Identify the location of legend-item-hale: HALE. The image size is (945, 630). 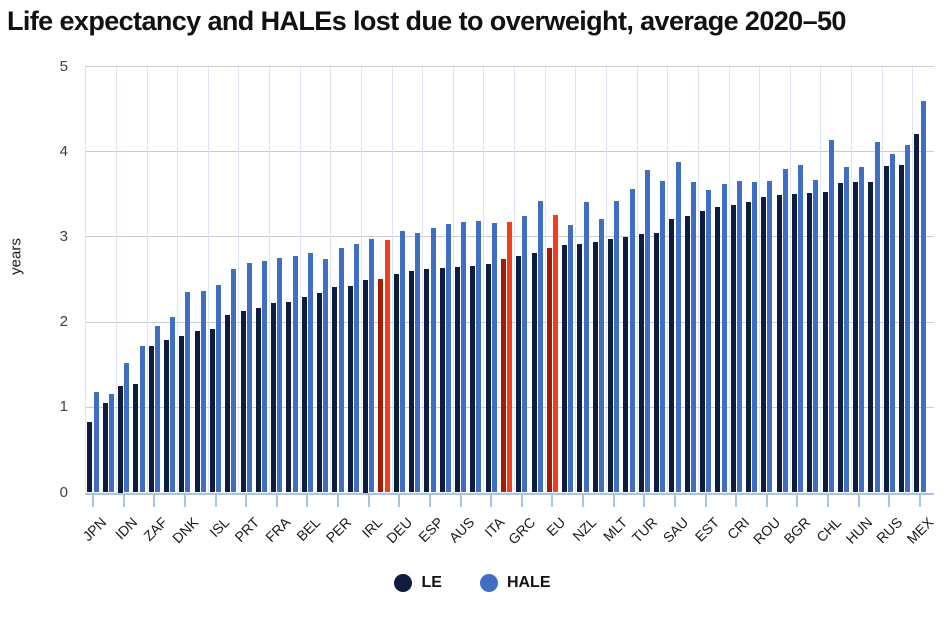
(515, 583).